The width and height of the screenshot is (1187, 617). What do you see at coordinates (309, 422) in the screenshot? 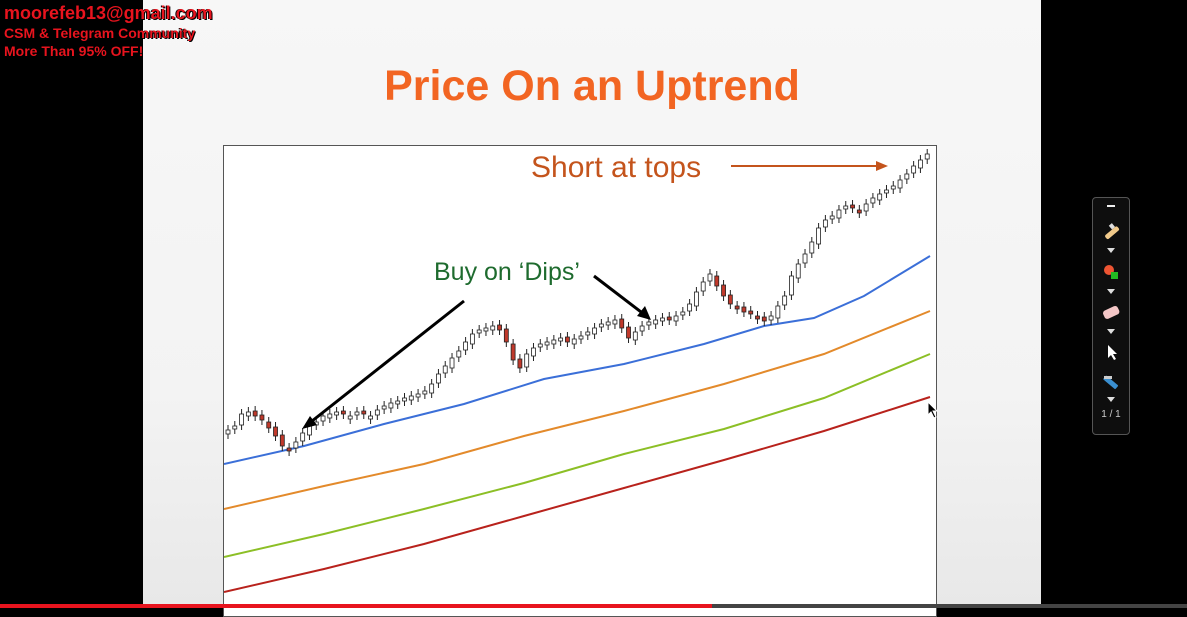
I see `buy-arrowhead-left` at bounding box center [309, 422].